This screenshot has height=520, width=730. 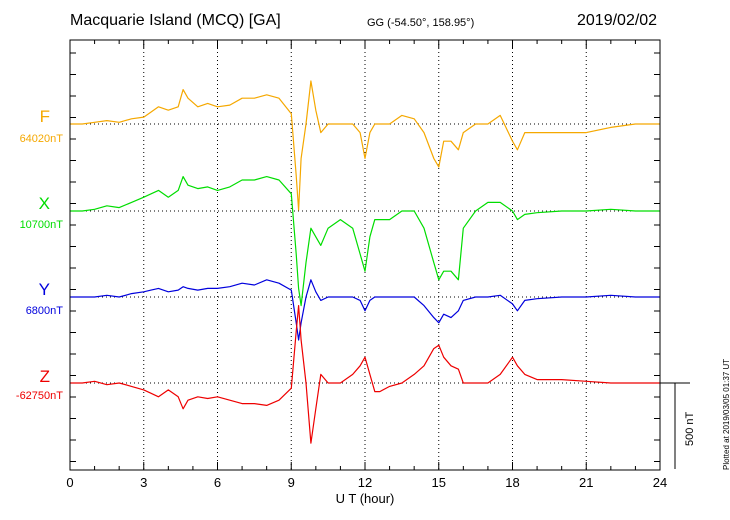 What do you see at coordinates (44, 203) in the screenshot?
I see `series-symbol-x: X` at bounding box center [44, 203].